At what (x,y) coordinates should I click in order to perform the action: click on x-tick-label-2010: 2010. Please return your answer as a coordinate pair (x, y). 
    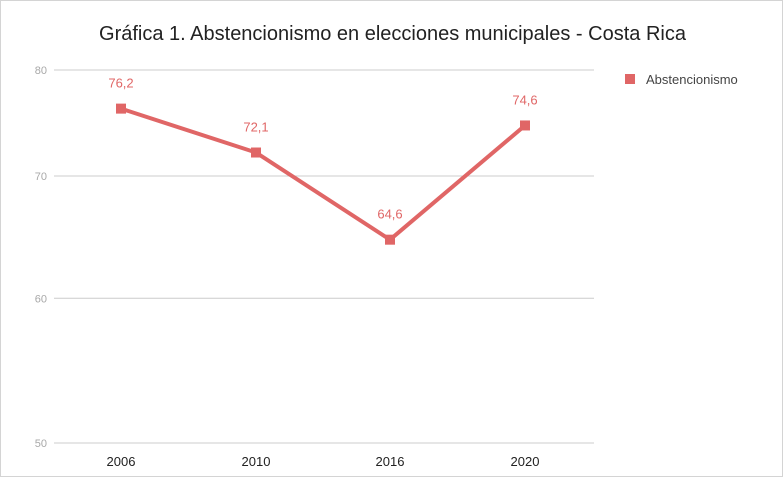
    Looking at the image, I should click on (256, 461).